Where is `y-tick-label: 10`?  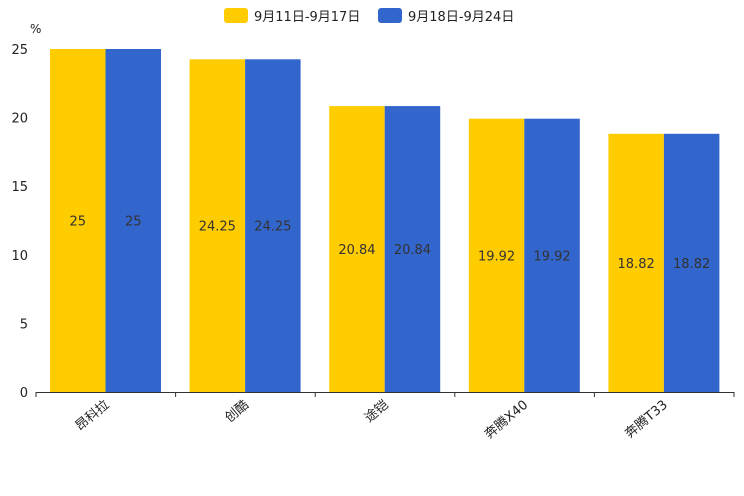 y-tick-label: 10 is located at coordinates (19, 256).